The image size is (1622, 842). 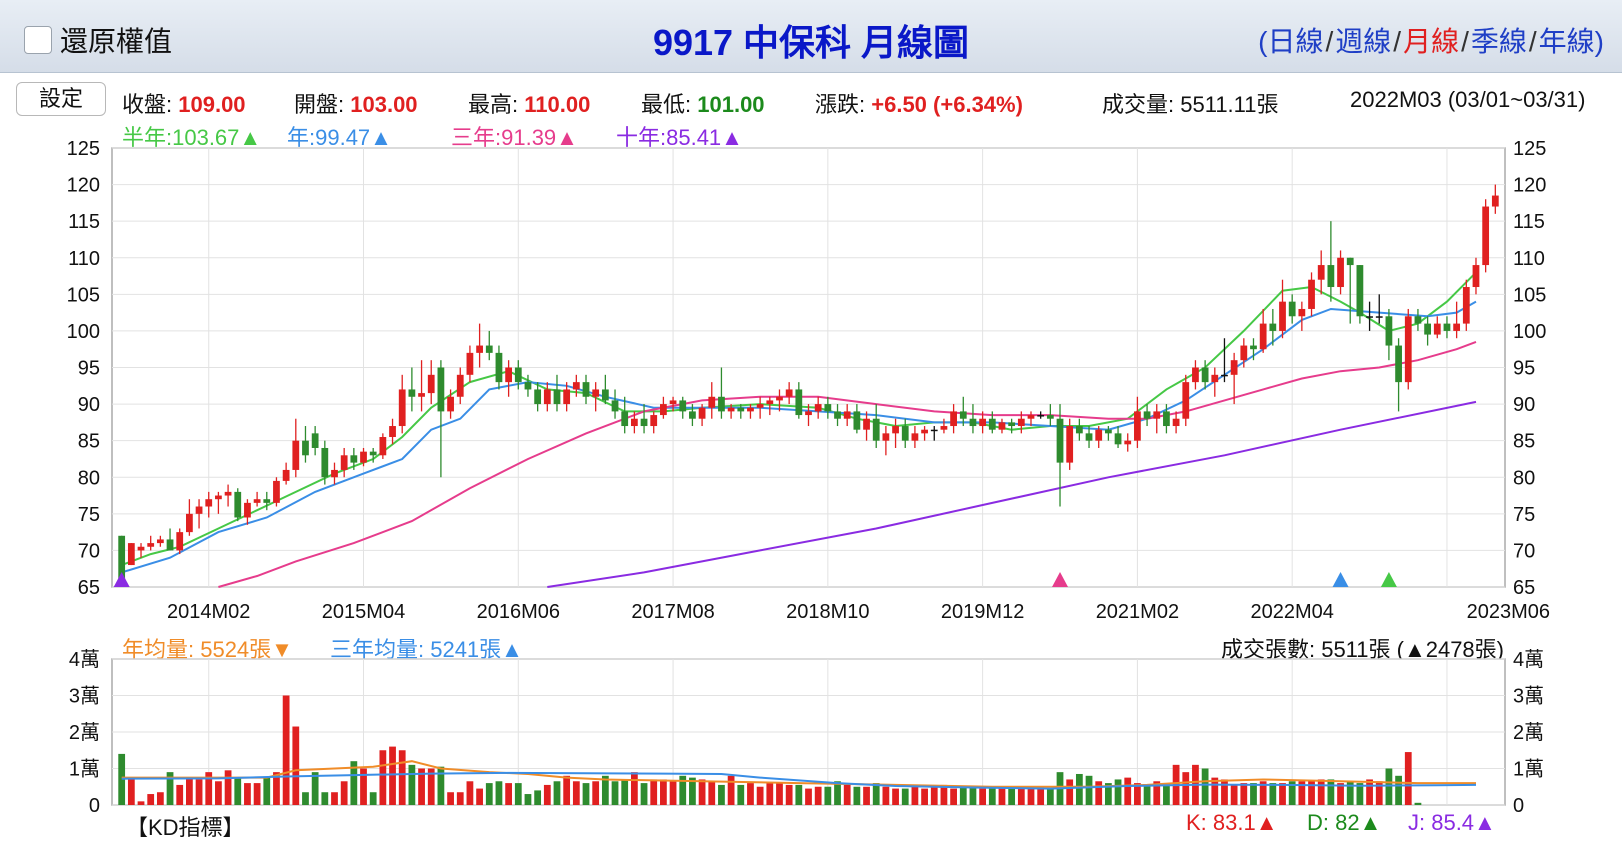 I want to click on volume-y-tick-left: 0, so click(x=94, y=806).